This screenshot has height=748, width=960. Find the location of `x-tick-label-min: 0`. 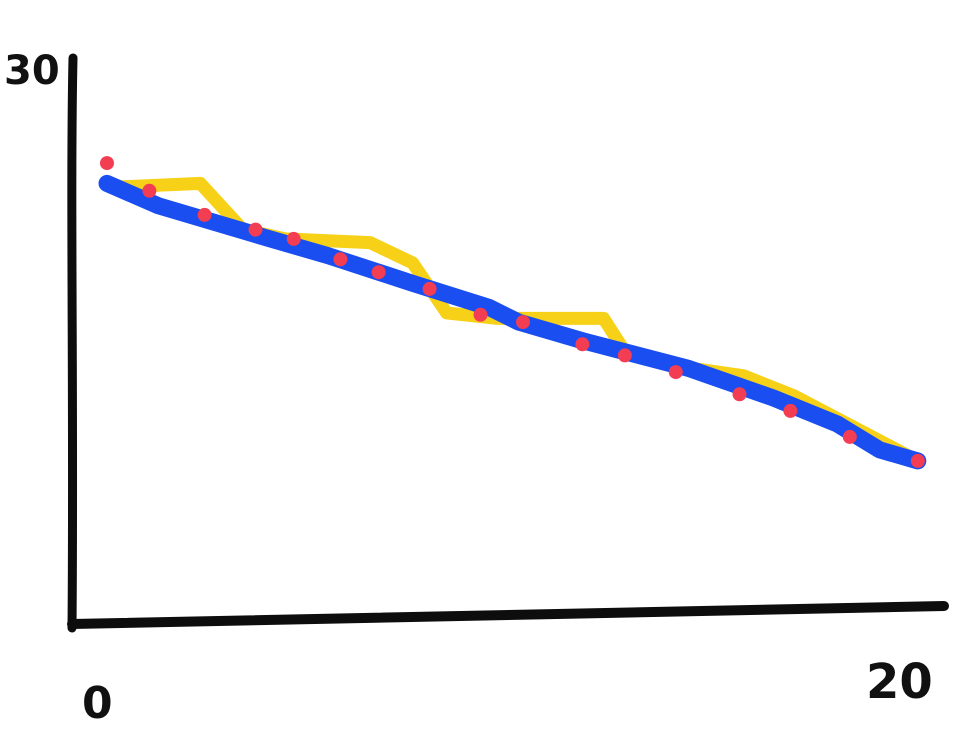

x-tick-label-min: 0 is located at coordinates (97, 703).